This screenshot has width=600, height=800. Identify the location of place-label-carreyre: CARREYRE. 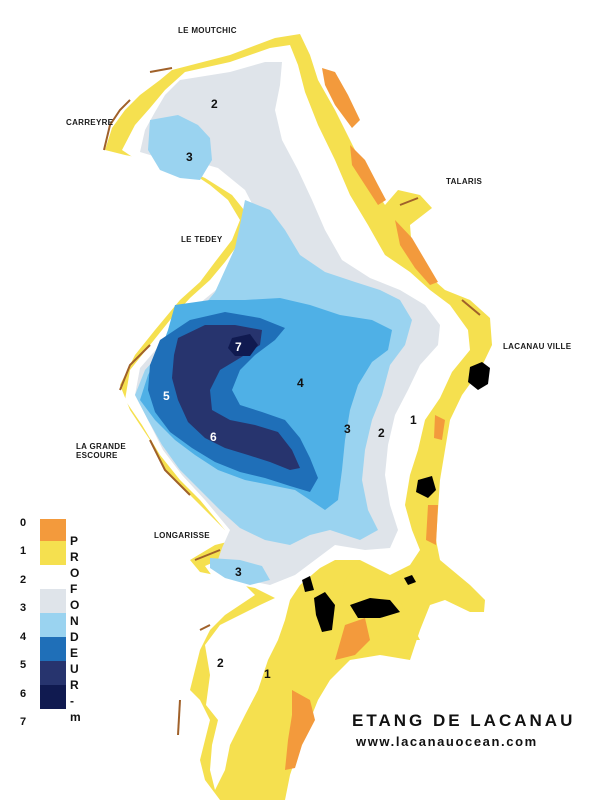
(90, 122).